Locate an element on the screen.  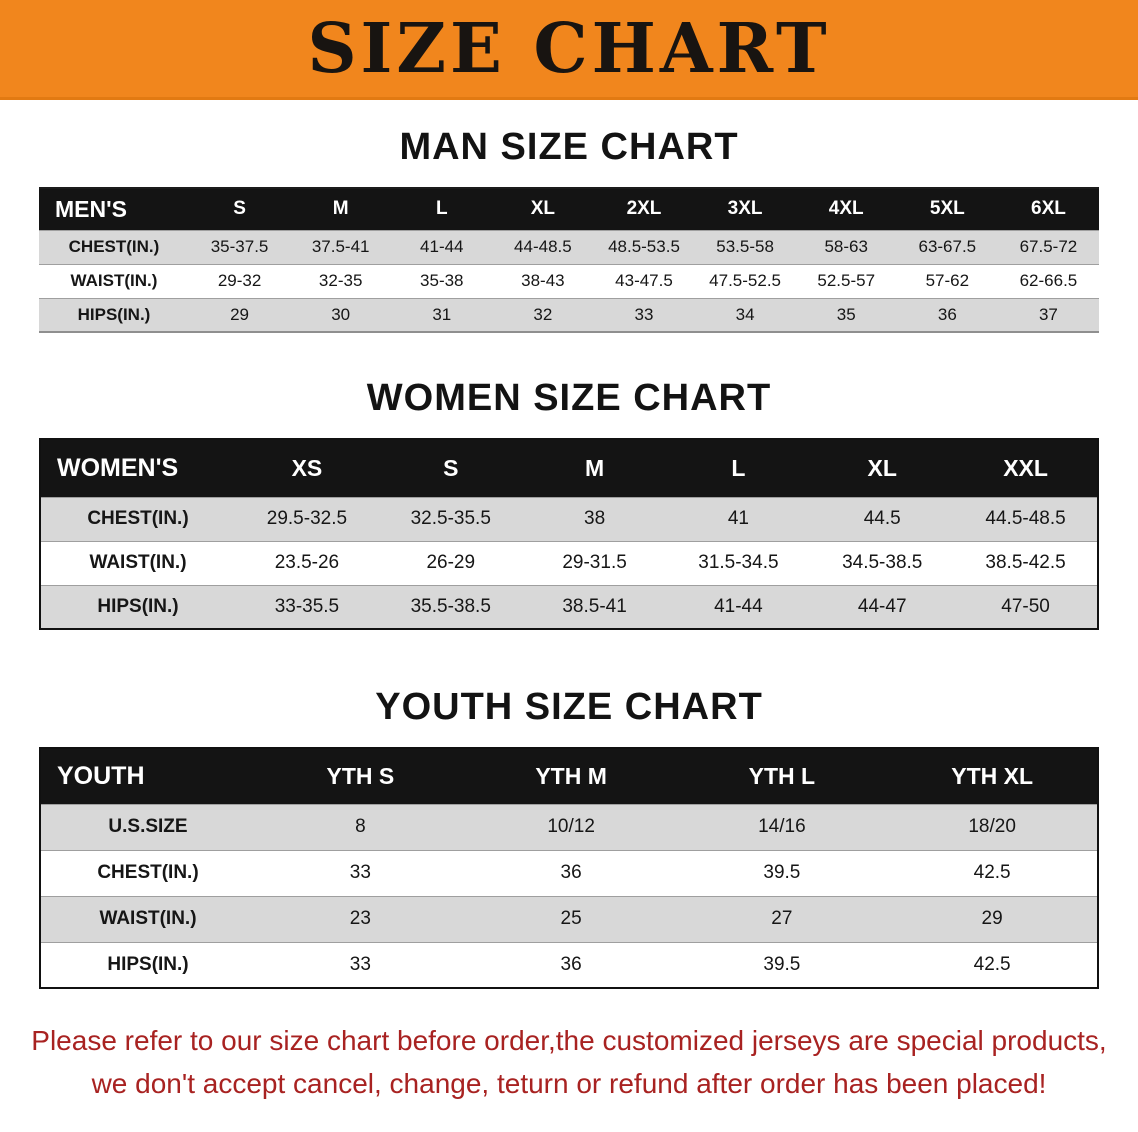
youth-size-value-cell: 23 is located at coordinates (360, 918).